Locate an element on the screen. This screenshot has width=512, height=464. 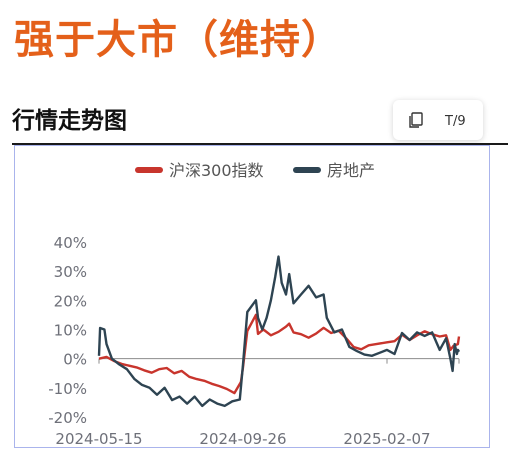
y-tick-label: -10% is located at coordinates (67, 389).